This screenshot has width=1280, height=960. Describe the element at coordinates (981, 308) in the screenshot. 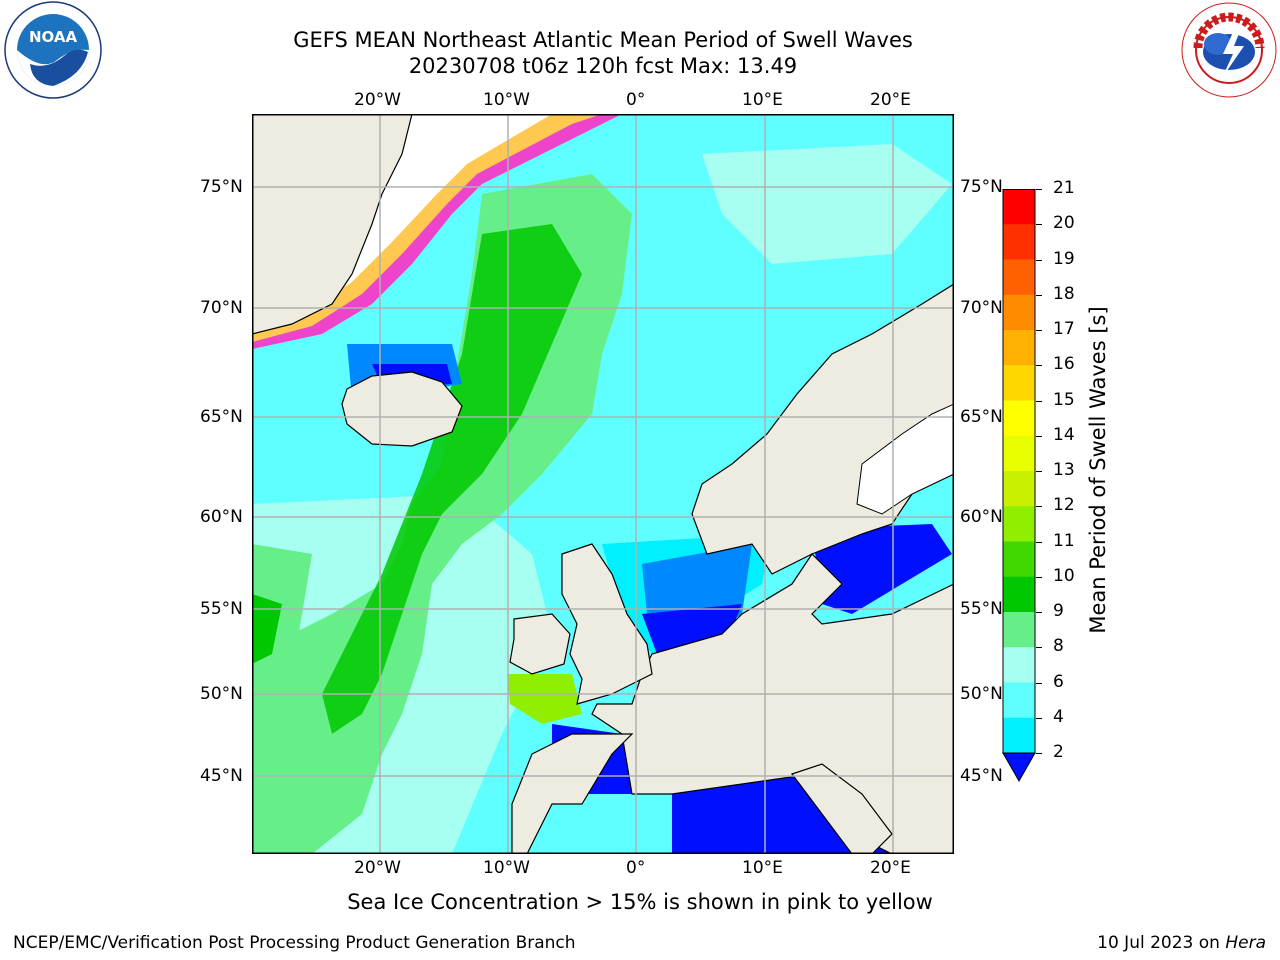

I see `lat-label-right: 70°N` at that location.